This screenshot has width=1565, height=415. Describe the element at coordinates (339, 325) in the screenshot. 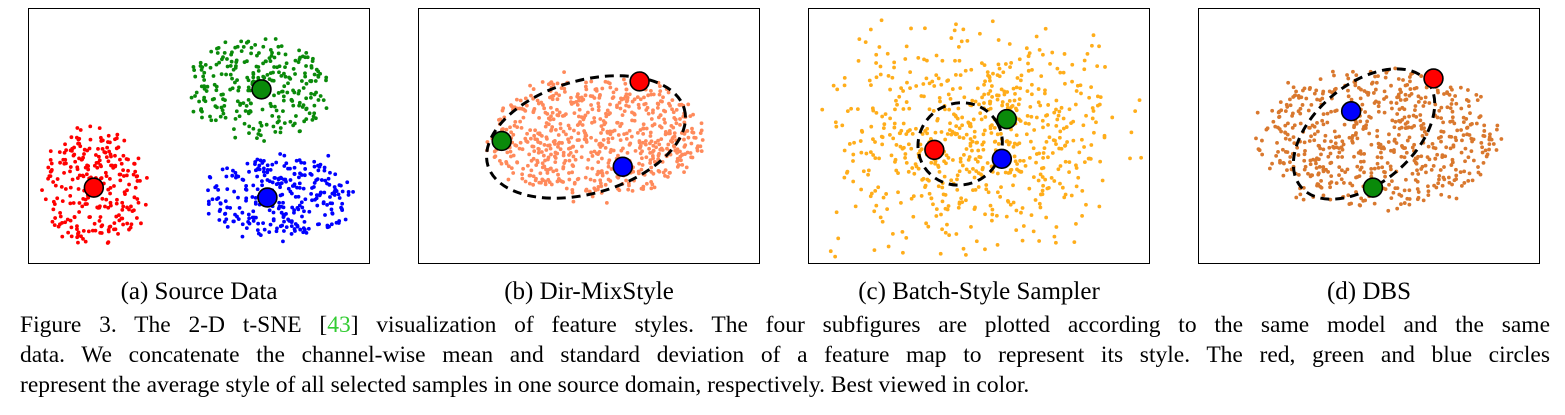

I see `citation-link: 43` at that location.